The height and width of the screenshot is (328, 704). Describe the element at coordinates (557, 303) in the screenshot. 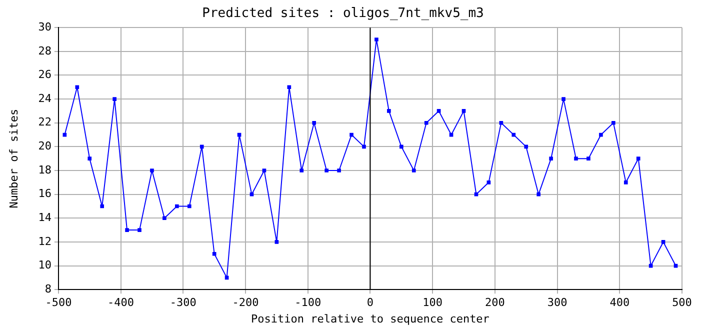

I see `x-tick-label: 300` at that location.